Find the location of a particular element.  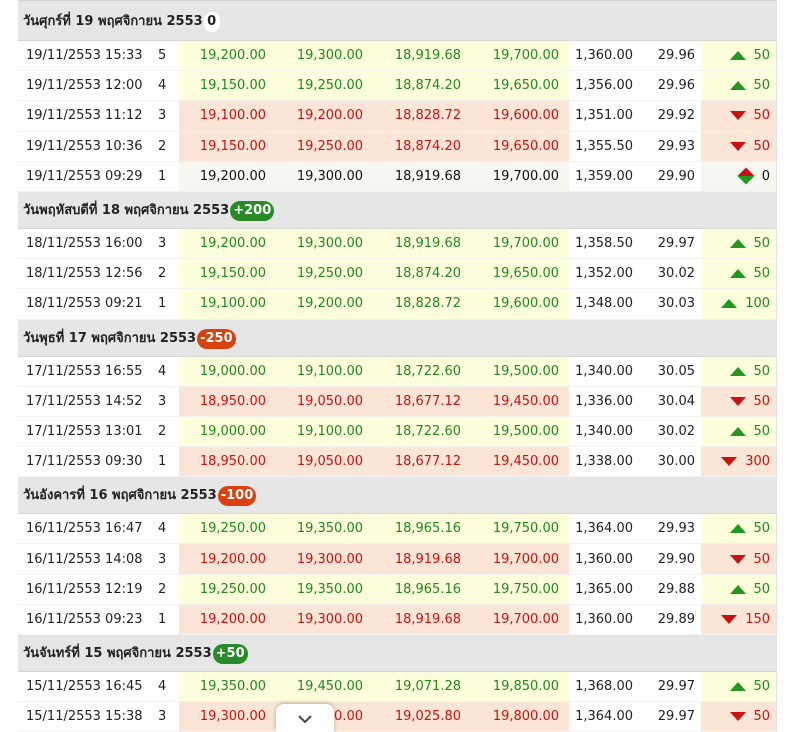

cell-datetime: 17/11/2553 09:30 is located at coordinates (86, 462).